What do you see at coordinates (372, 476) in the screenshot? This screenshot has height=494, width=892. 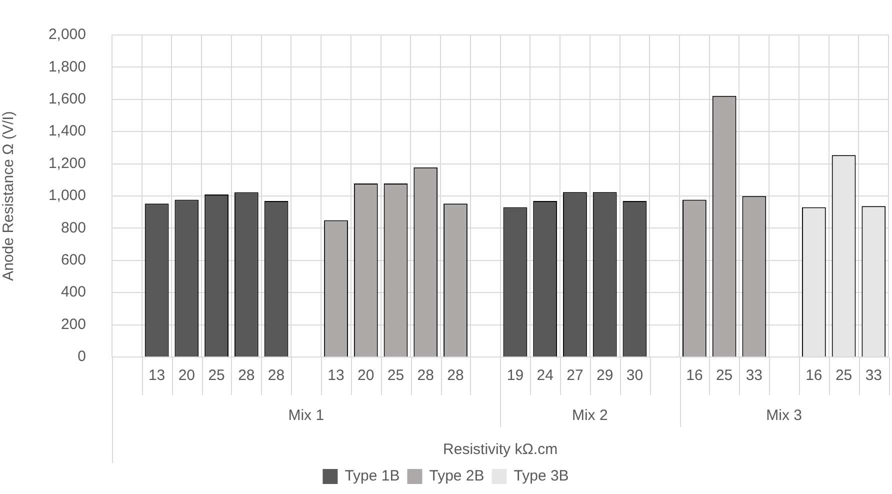 I see `legend-label: Type 1B` at bounding box center [372, 476].